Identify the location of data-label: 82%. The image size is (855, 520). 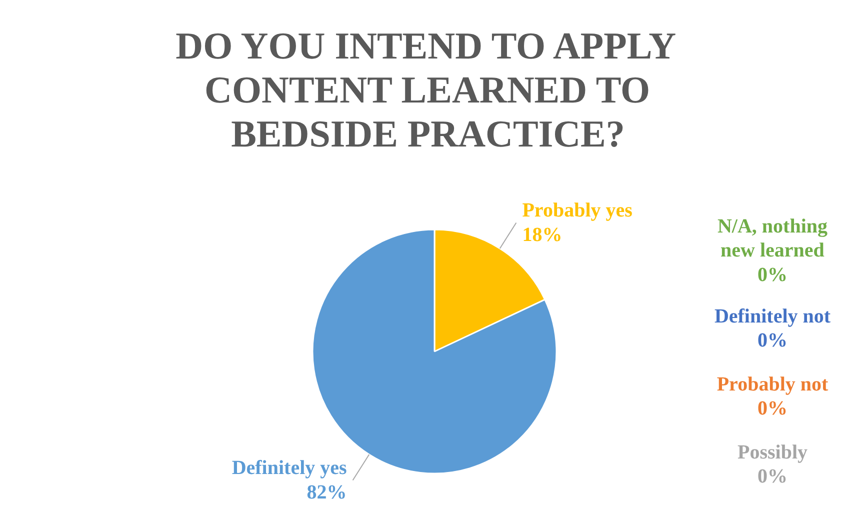
(326, 492).